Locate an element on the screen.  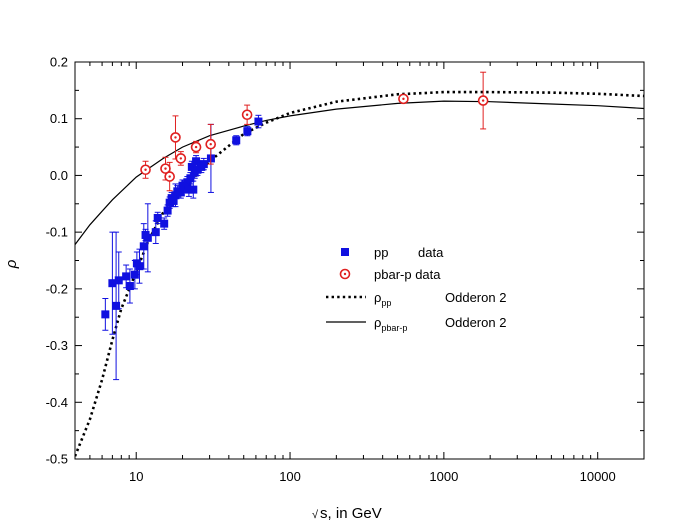
x-axis-label-text: s, in GeV is located at coordinates (351, 513).